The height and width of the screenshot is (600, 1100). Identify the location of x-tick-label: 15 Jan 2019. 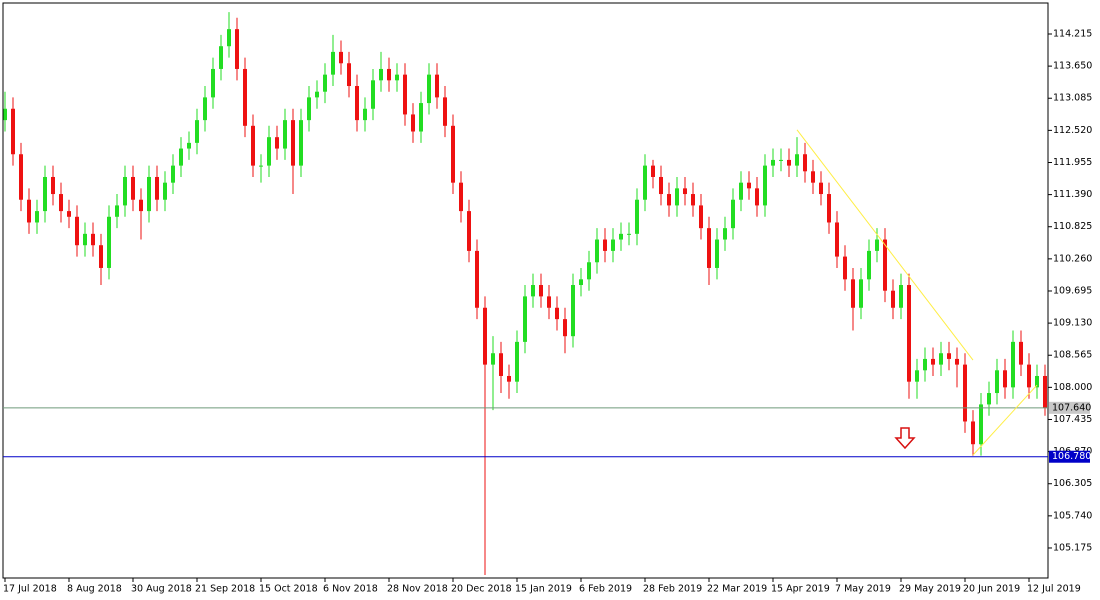
(543, 589).